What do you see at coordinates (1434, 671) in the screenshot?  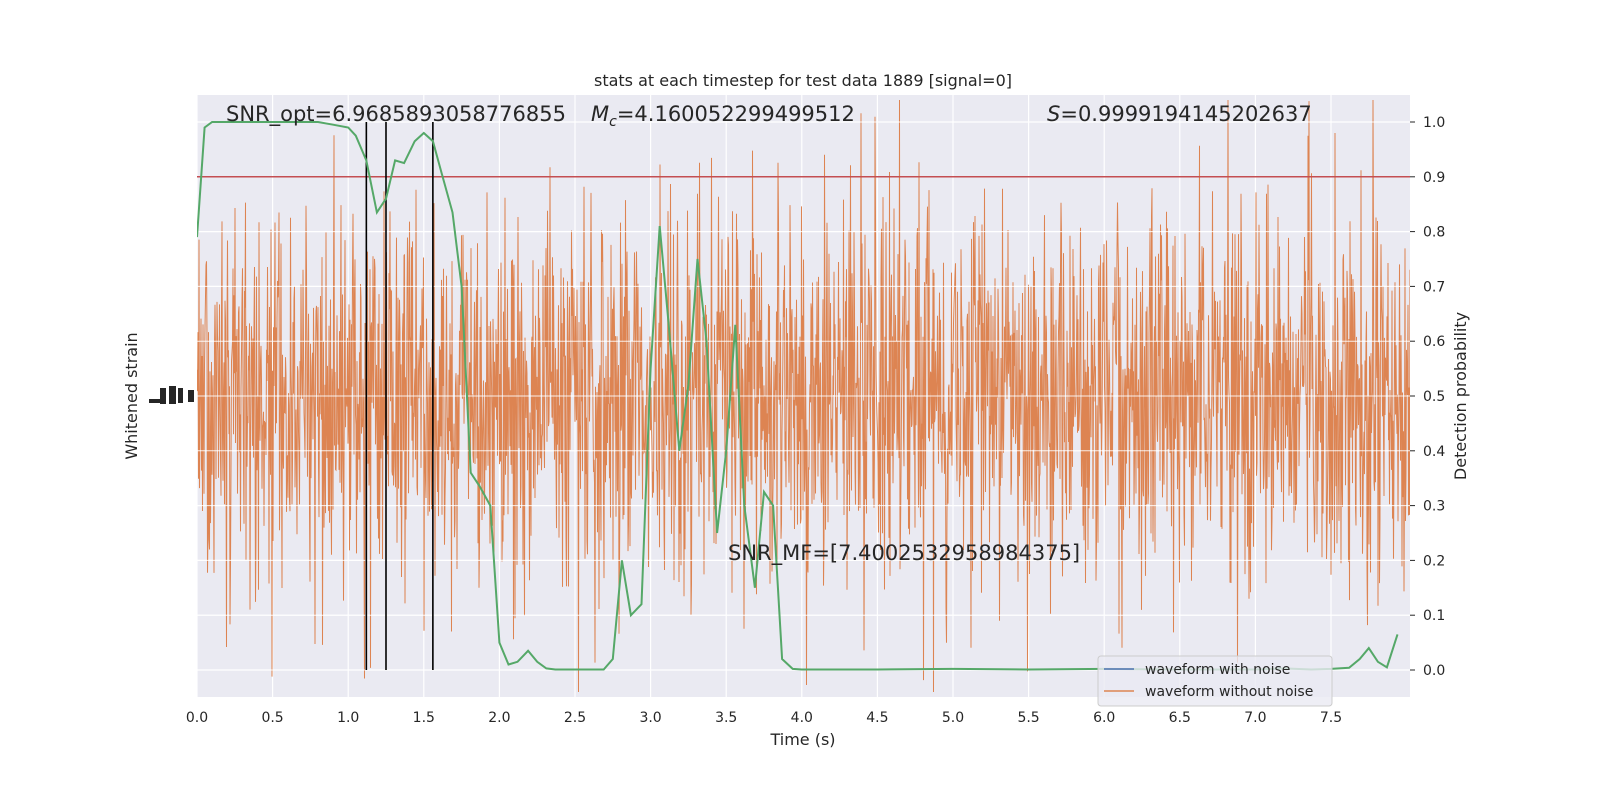 I see `y-tick-label: 0.0` at bounding box center [1434, 671].